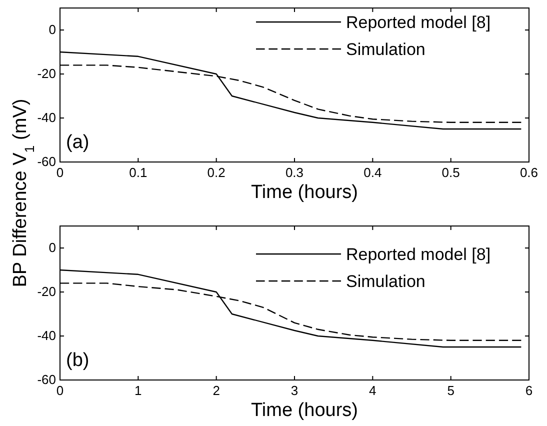 The image size is (547, 426). What do you see at coordinates (451, 172) in the screenshot?
I see `x-tick-label: 0.5` at bounding box center [451, 172].